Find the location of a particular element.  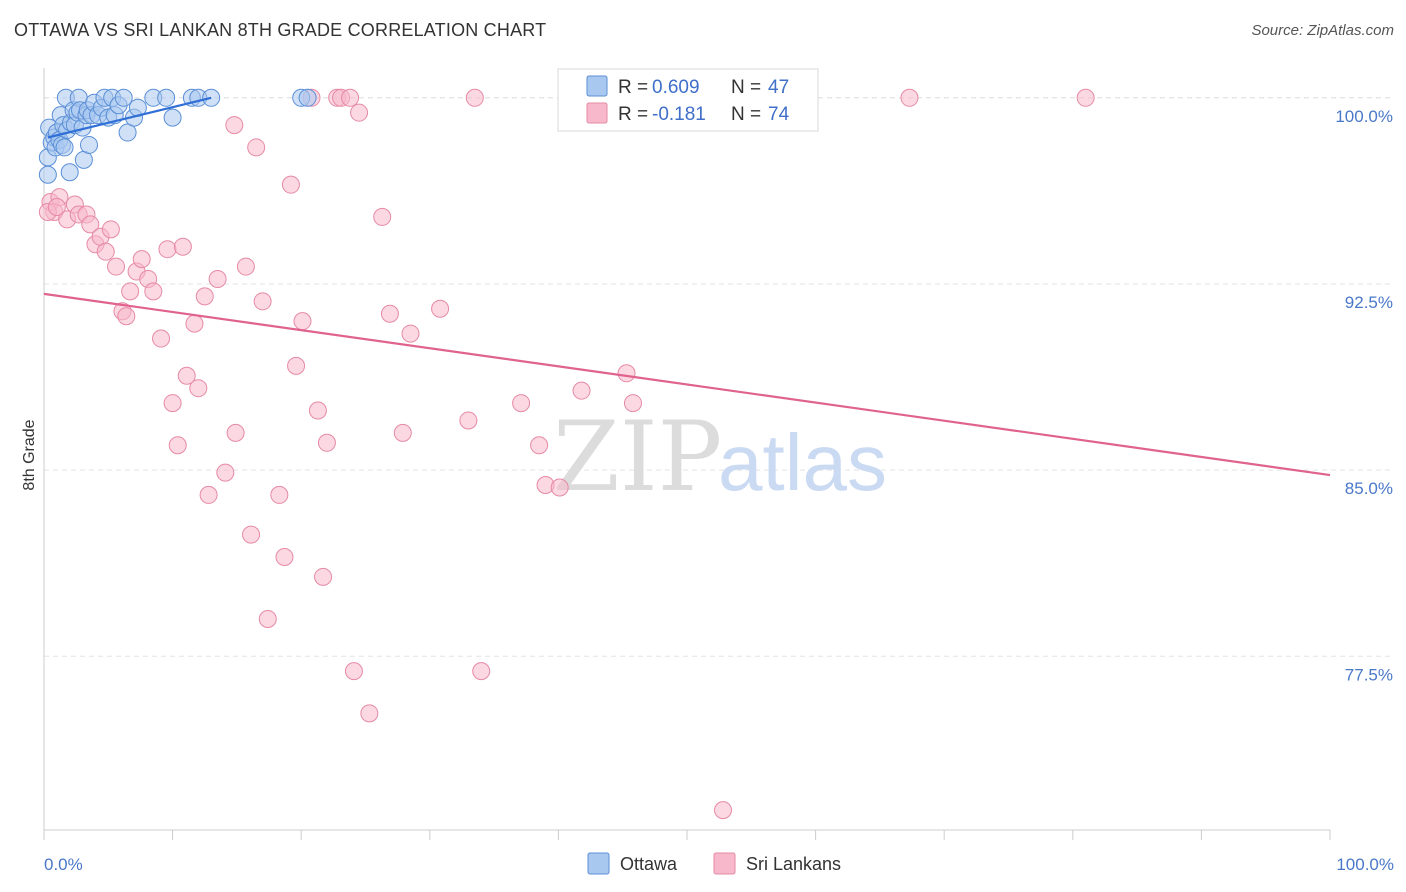

source-label: Source: ZipAtlas.com is located at coordinates (1322, 30).